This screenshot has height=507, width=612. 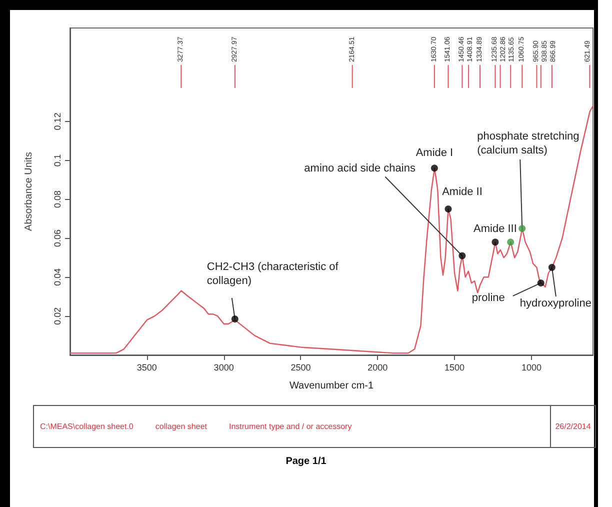 What do you see at coordinates (462, 192) in the screenshot?
I see `annotation: Amide II` at bounding box center [462, 192].